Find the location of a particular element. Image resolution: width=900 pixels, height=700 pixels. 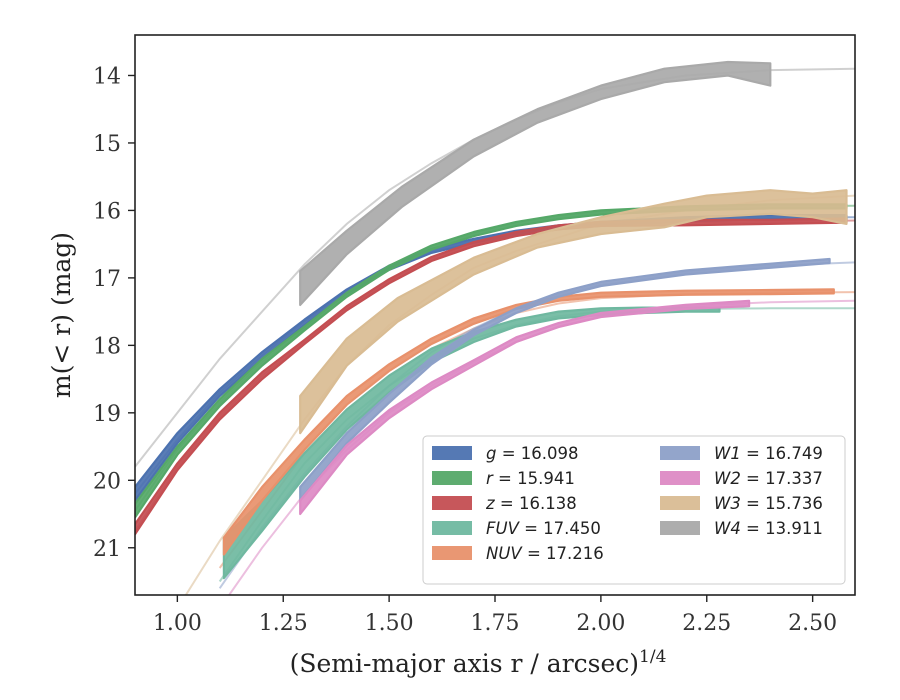

x-tick-label: 1.25 is located at coordinates (283, 623).